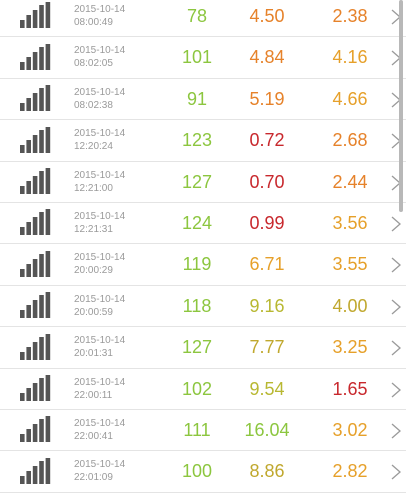  Describe the element at coordinates (197, 57) in the screenshot. I see `value-primary: 101` at that location.